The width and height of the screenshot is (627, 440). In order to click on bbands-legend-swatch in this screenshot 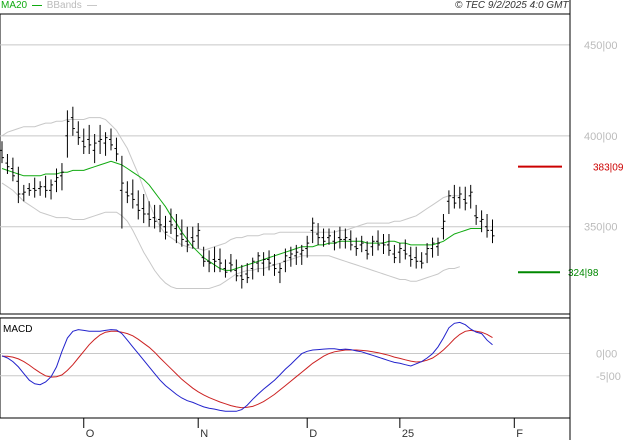, I will do `click(91, 5)`.